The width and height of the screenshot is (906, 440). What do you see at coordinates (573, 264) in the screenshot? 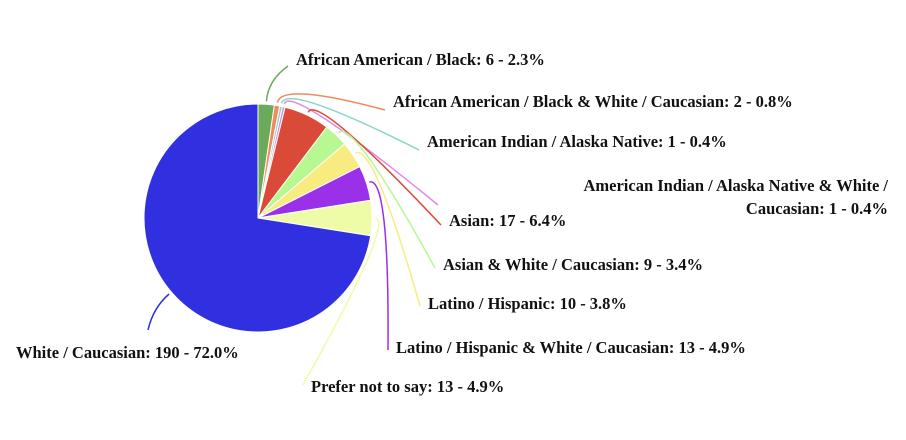
I see `slice-label-6: Asian & White / Caucasian: 9 - 3.4%` at bounding box center [573, 264].